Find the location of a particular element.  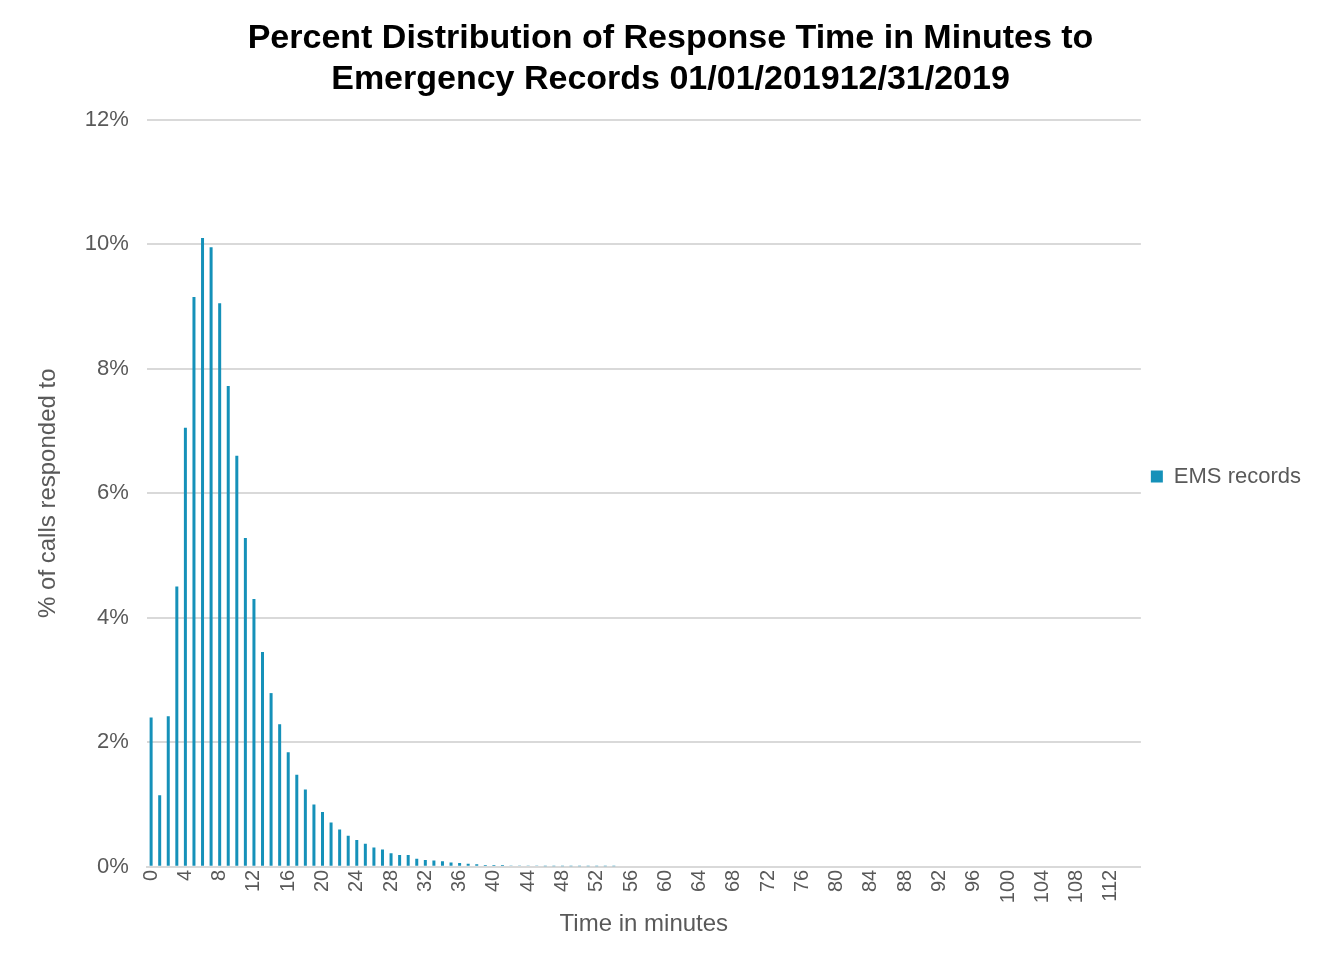

x-tick-label: 112 is located at coordinates (1109, 885).